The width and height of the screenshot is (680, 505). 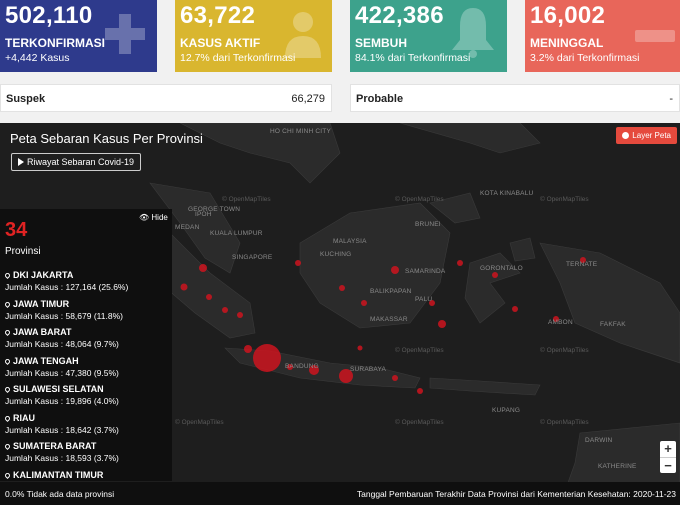 What do you see at coordinates (62, 372) in the screenshot?
I see `province-cases: Jumlah Kasus : 47,380 (9.5%)` at bounding box center [62, 372].